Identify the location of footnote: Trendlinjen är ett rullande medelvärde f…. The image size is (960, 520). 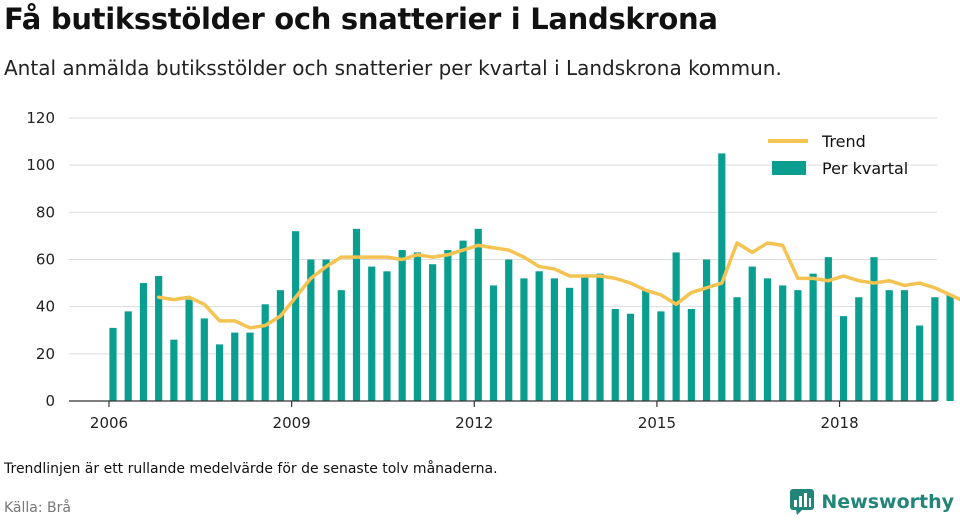
(251, 469).